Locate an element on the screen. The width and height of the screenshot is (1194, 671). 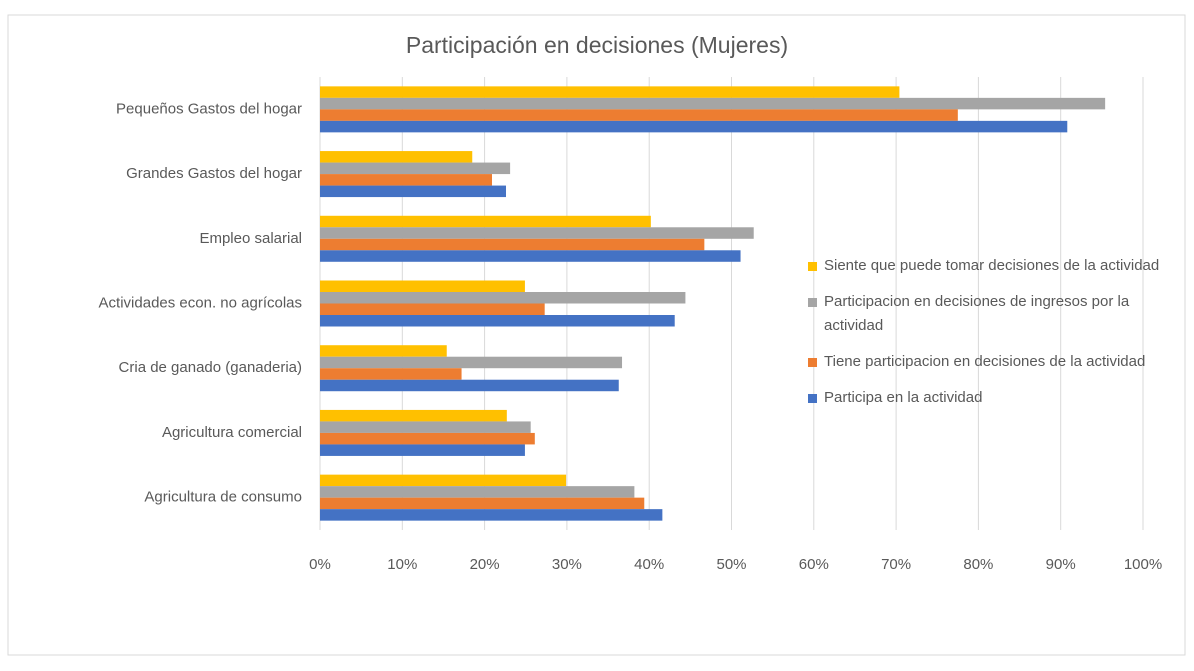
x-tick-label: 10% is located at coordinates (402, 564).